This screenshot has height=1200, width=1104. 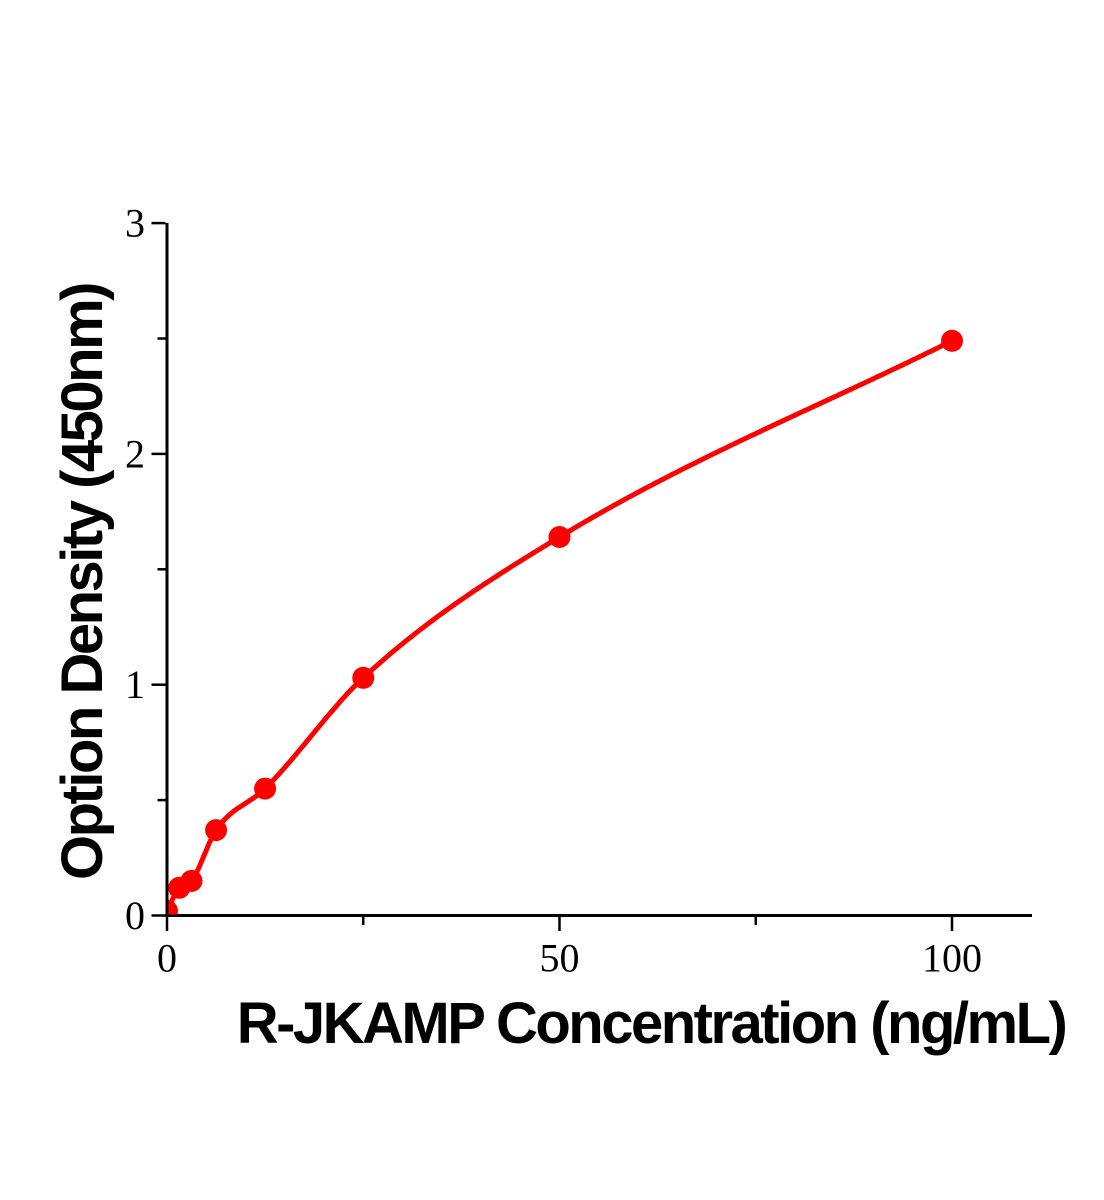 What do you see at coordinates (167, 958) in the screenshot?
I see `x-tick-label: 0` at bounding box center [167, 958].